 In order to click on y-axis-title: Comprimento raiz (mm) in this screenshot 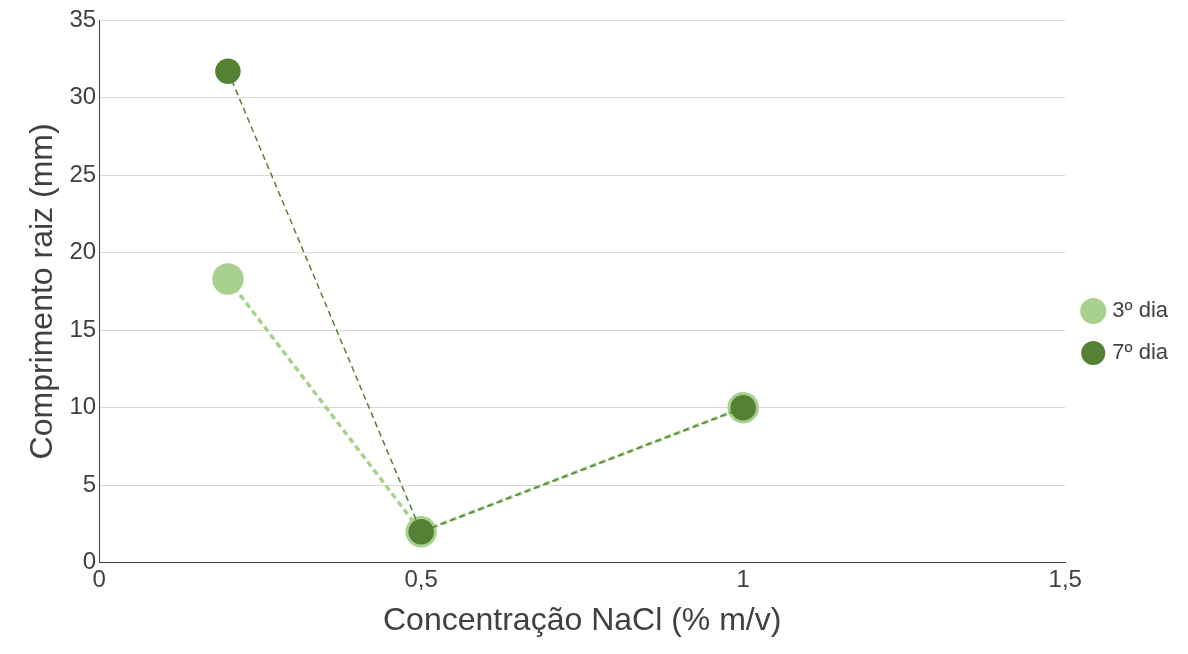, I will do `click(41, 291)`.